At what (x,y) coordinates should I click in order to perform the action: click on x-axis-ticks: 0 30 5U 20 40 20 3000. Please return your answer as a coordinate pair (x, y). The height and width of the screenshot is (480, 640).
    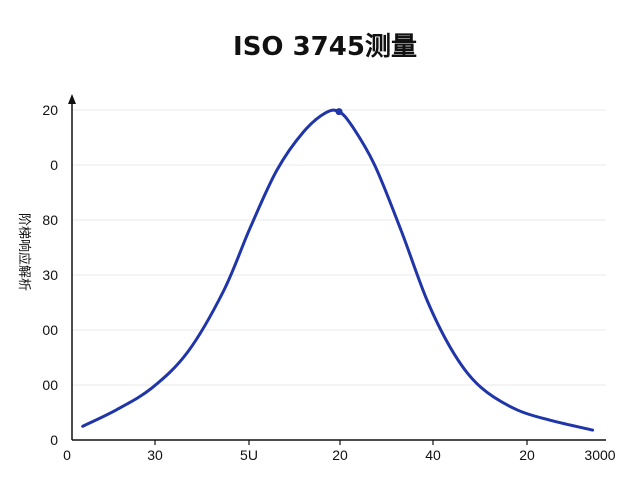
    Looking at the image, I should click on (339, 451).